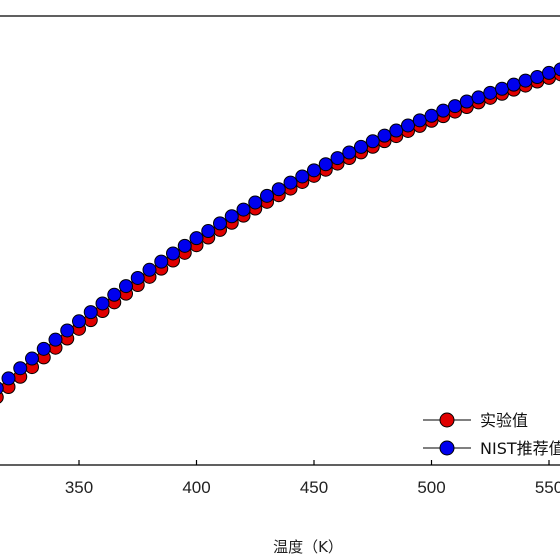 The height and width of the screenshot is (560, 560). Describe the element at coordinates (308, 547) in the screenshot. I see `x-axis-label: 温度（K）` at that location.